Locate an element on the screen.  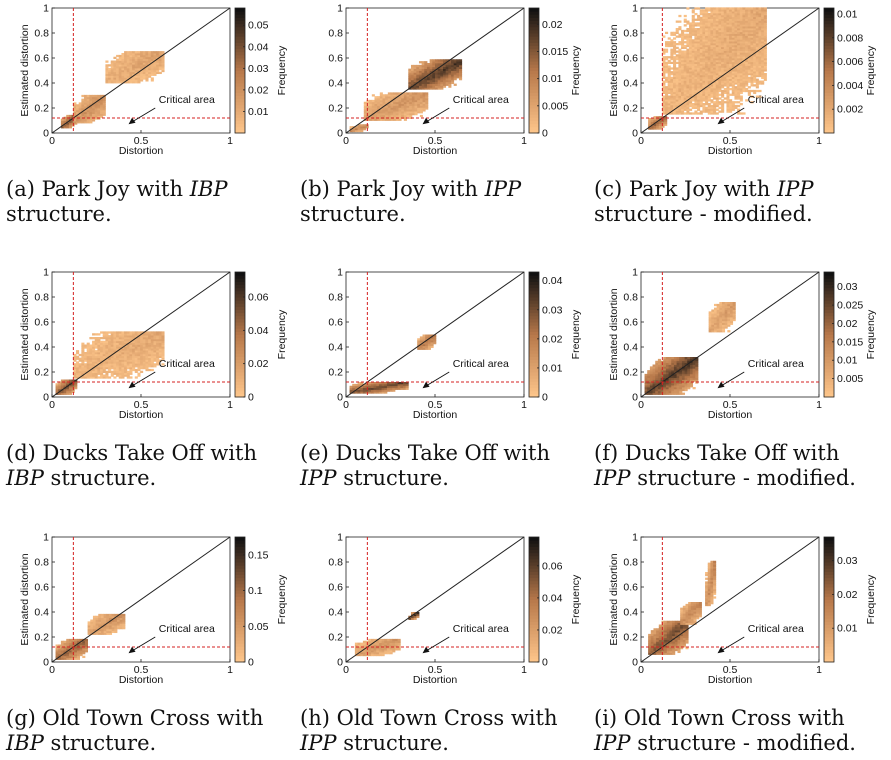
y-tick-label: 0.4 is located at coordinates (335, 348).